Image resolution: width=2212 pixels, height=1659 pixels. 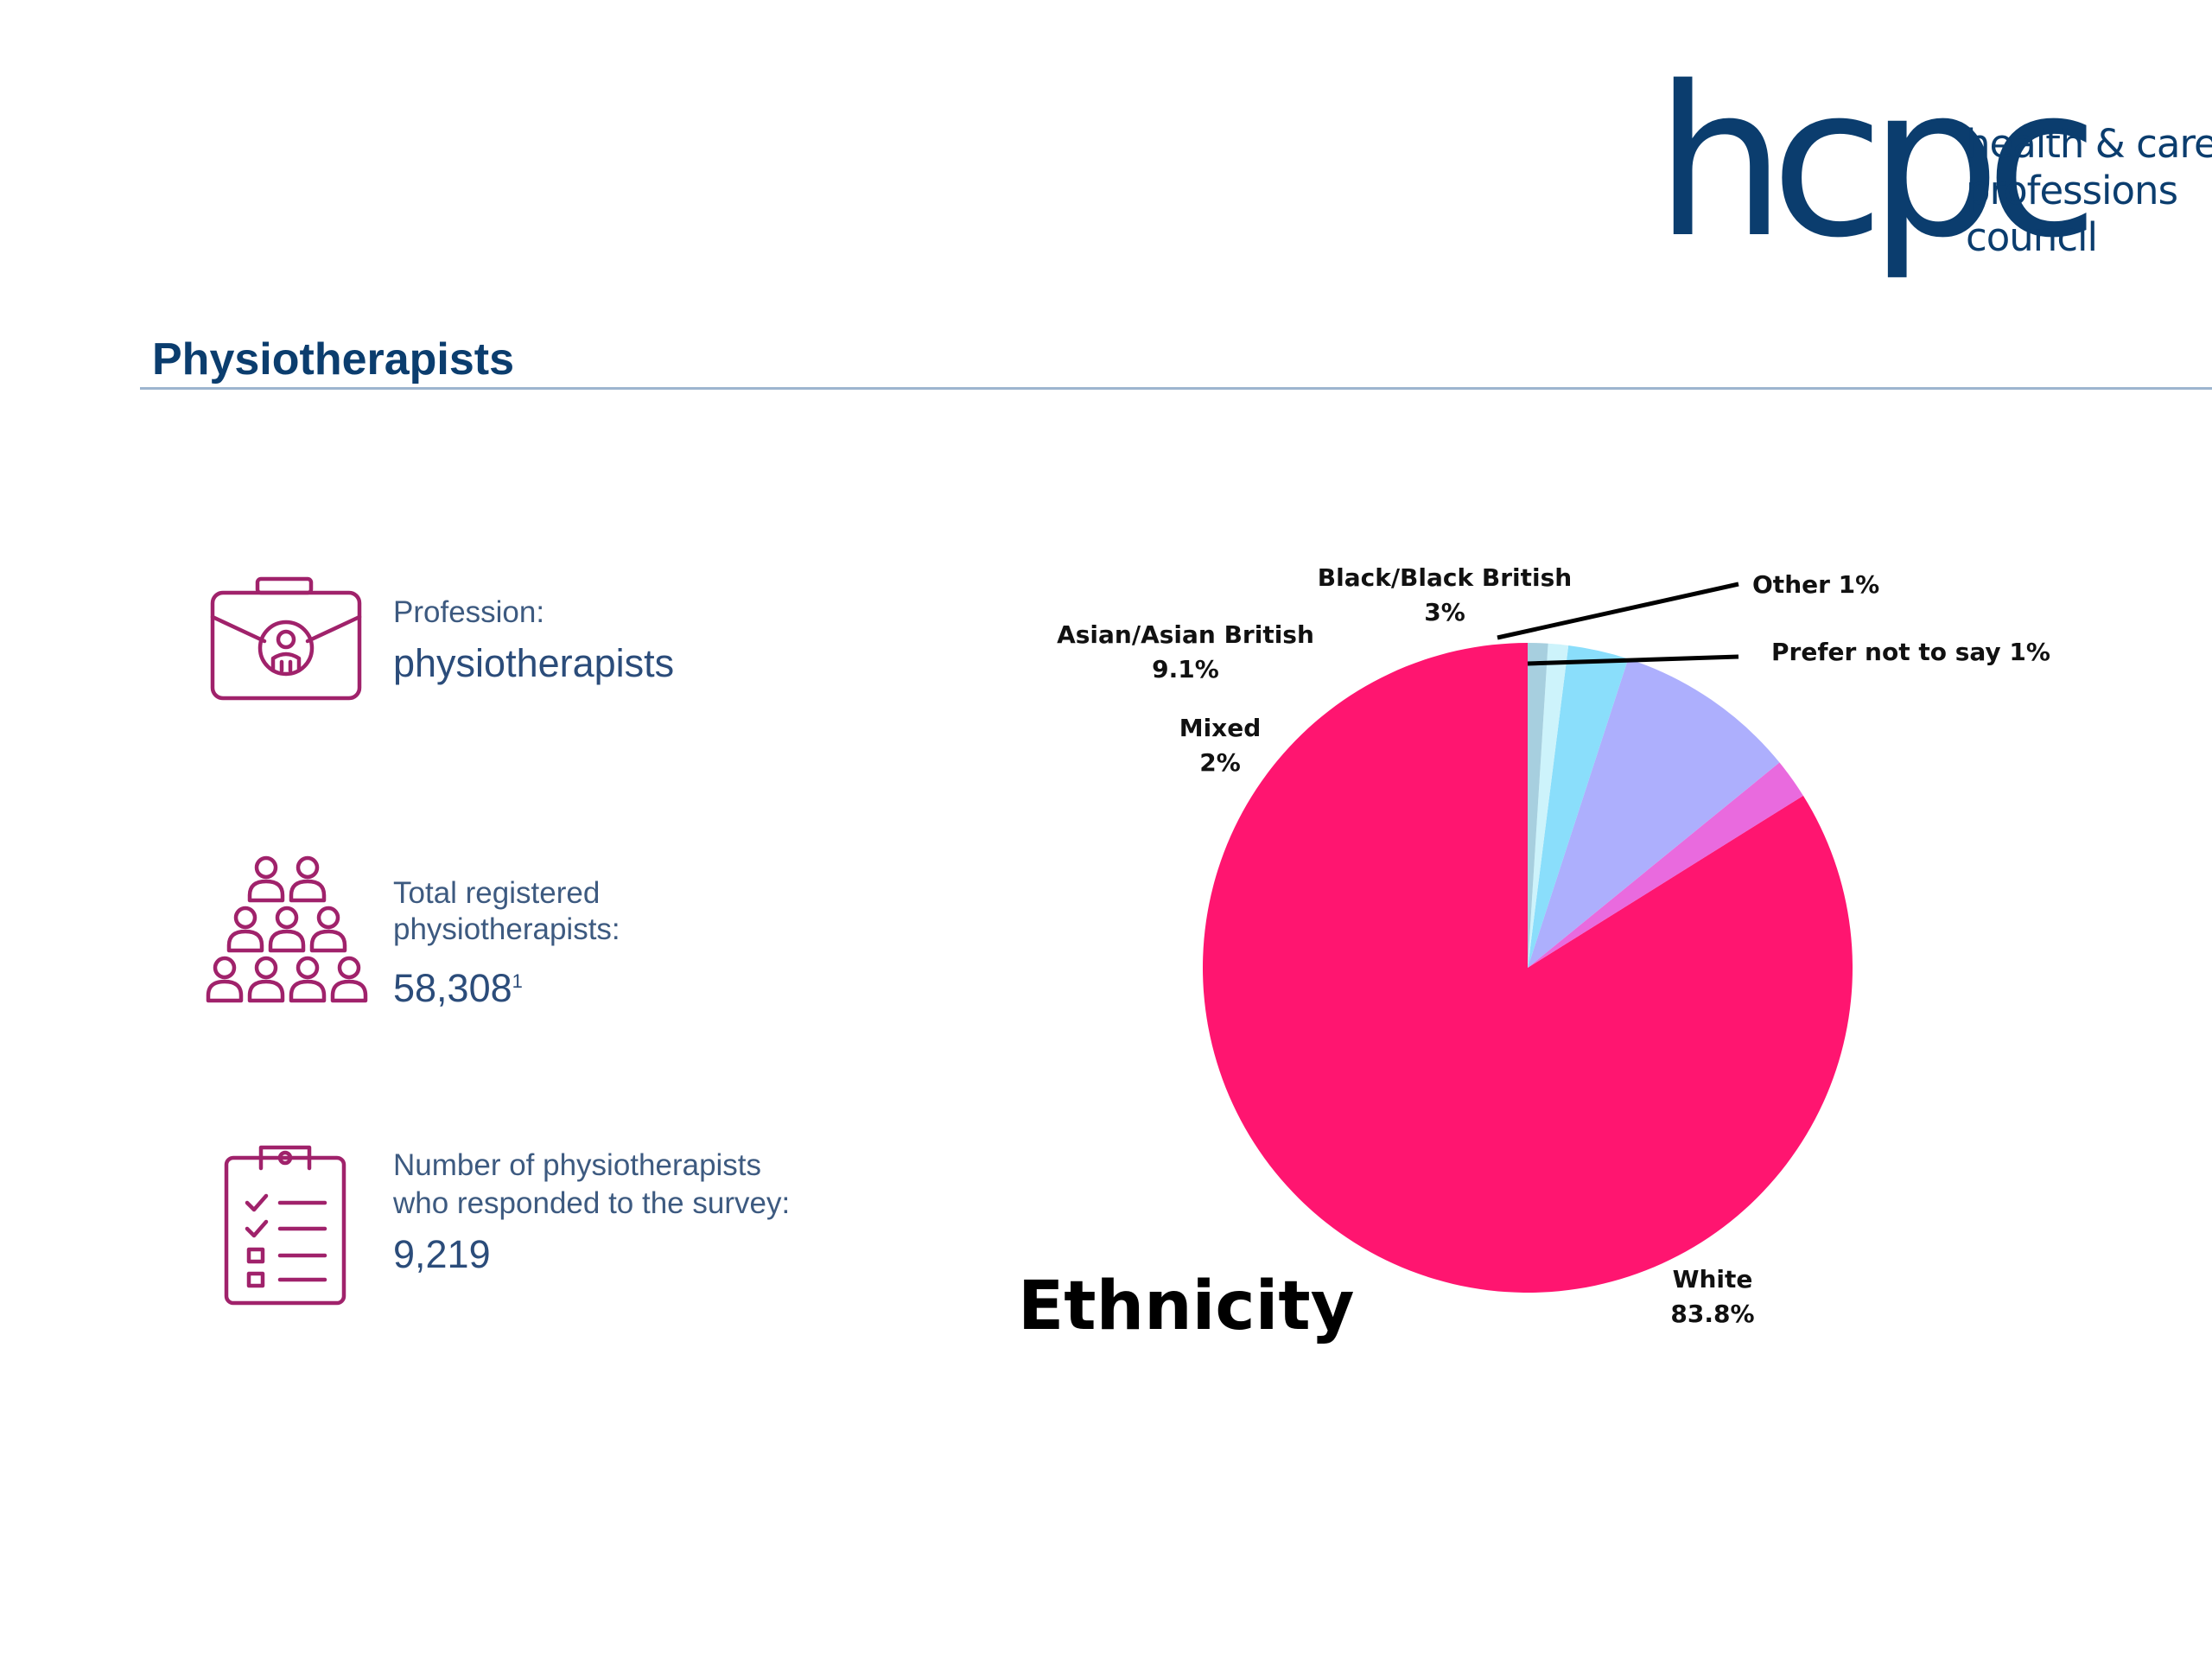 I want to click on pie-slice-other, so click(x=1548, y=805).